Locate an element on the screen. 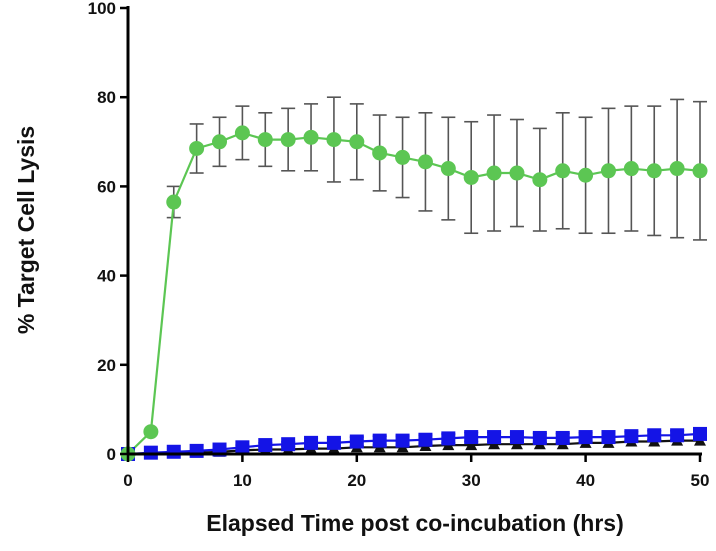 This screenshot has width=716, height=551. y-tick-label: 40 is located at coordinates (106, 276).